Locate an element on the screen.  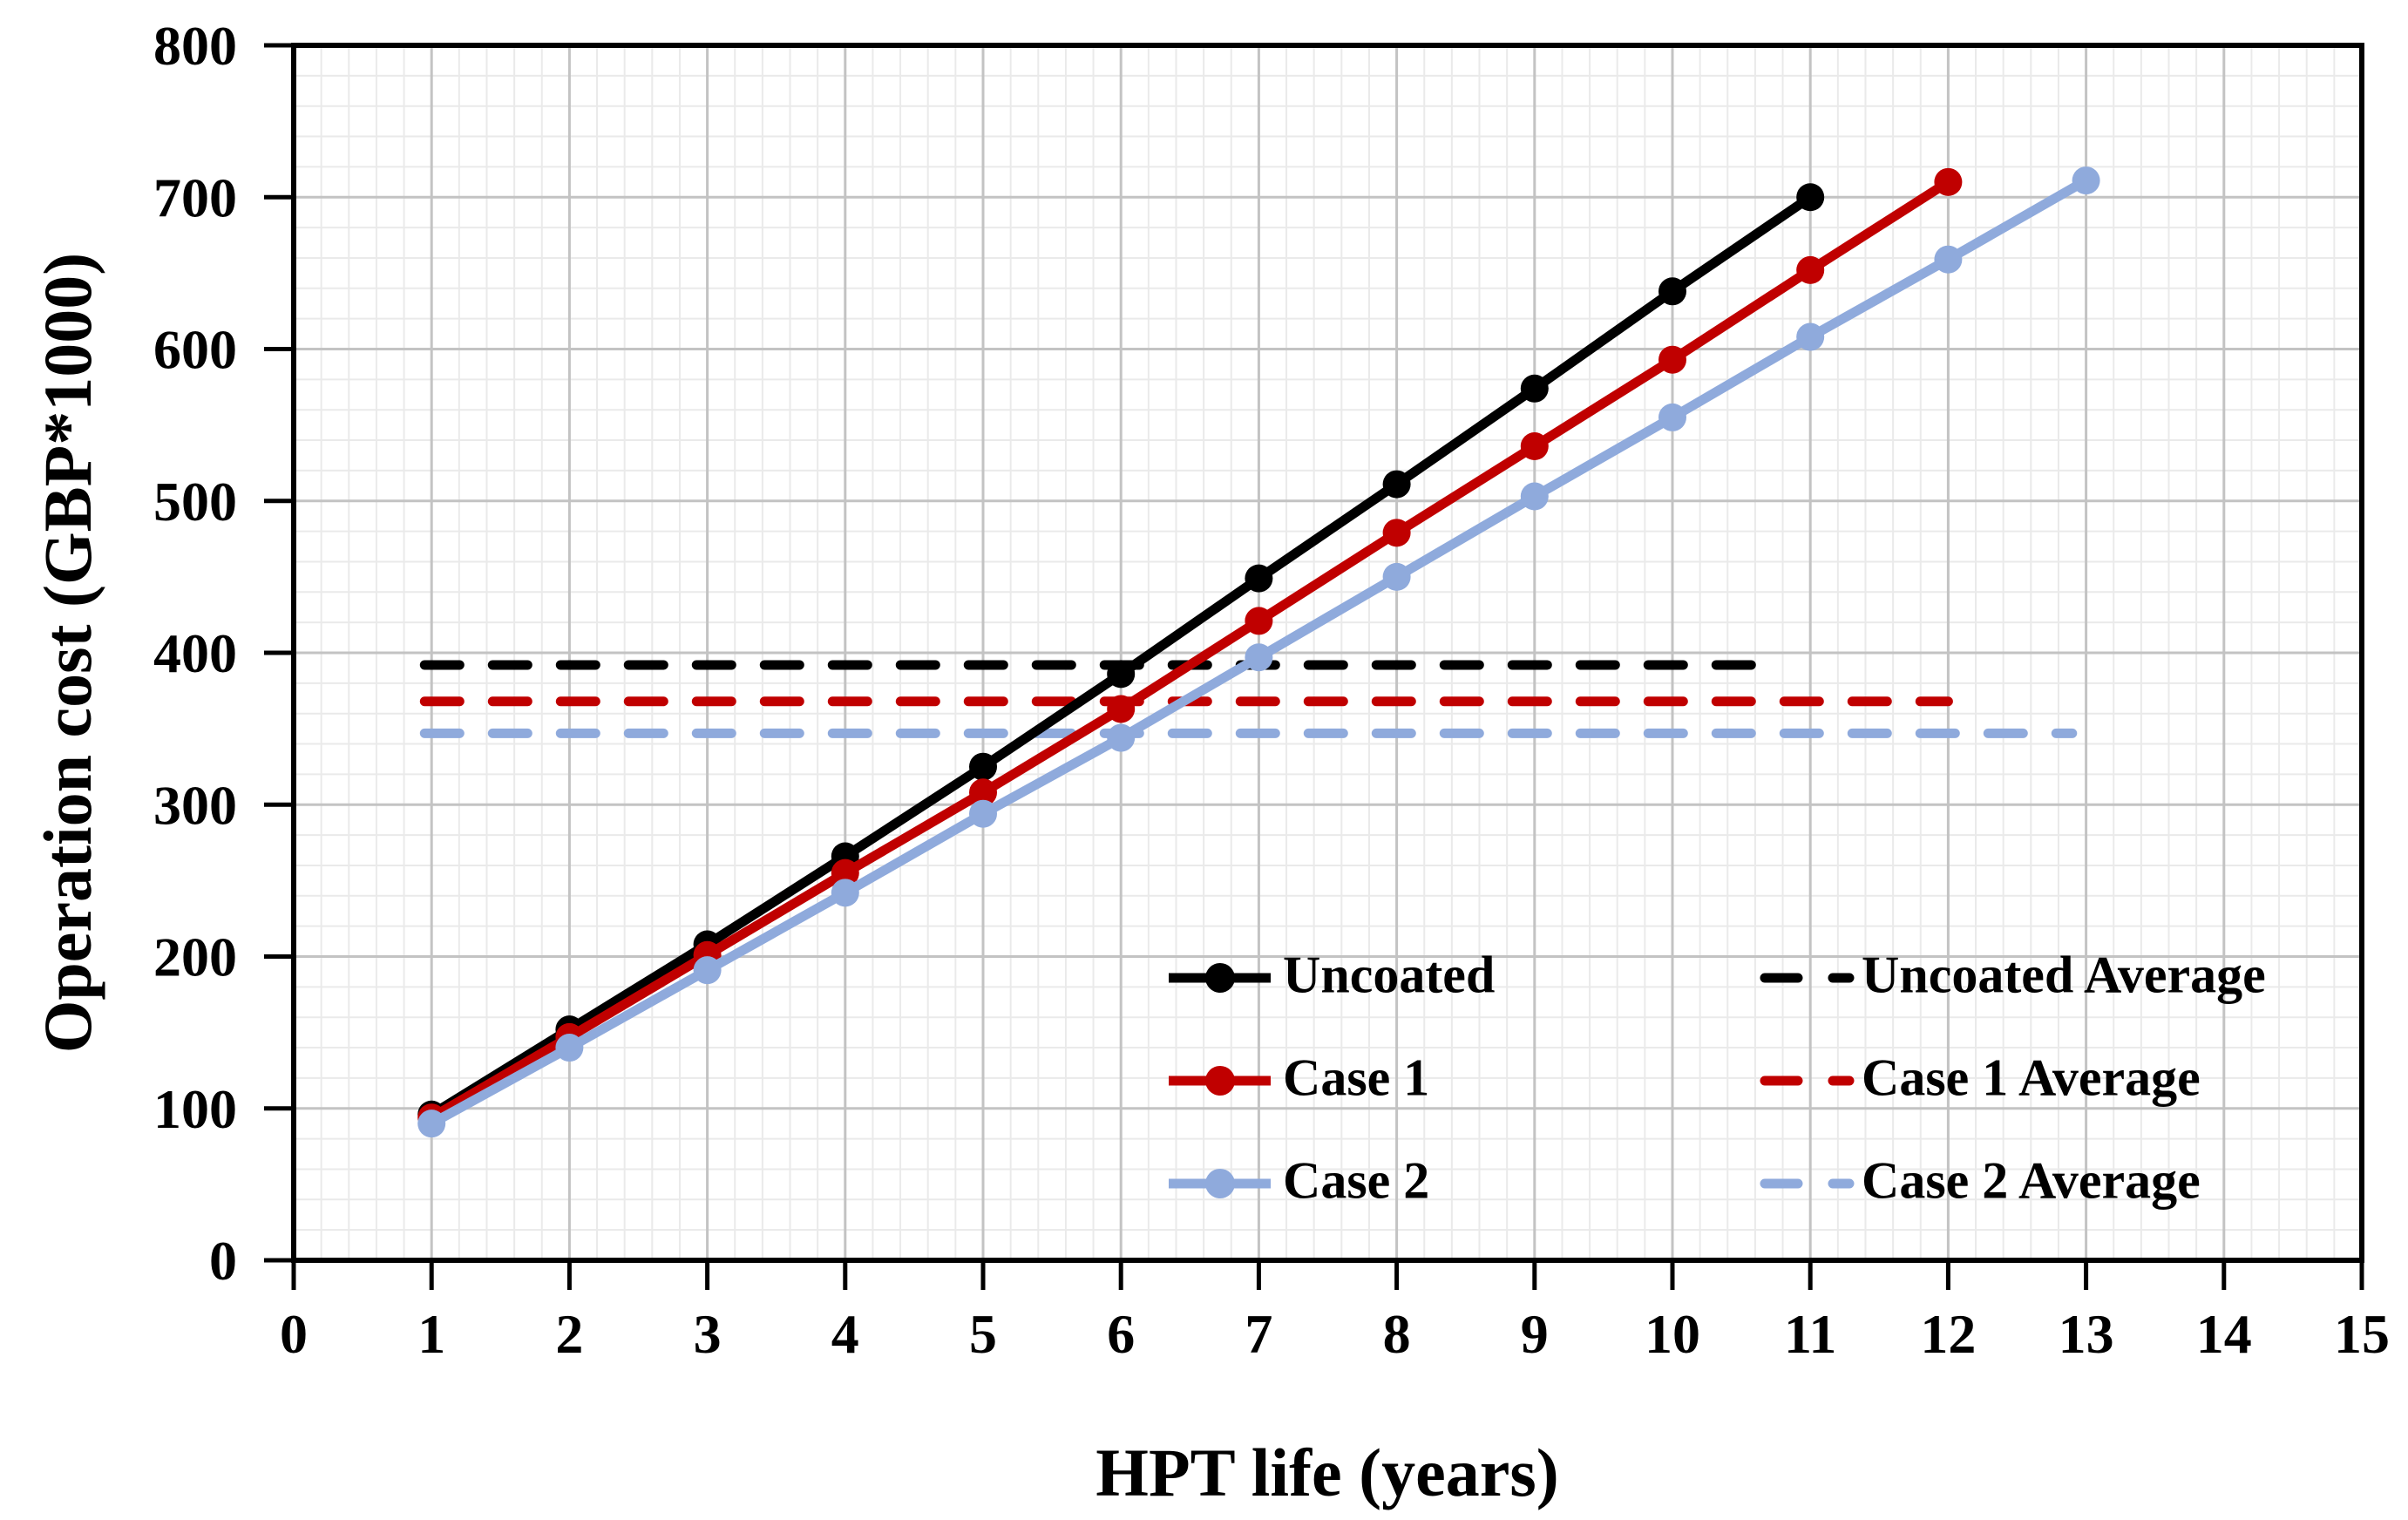
svg-text: 100 is located at coordinates (195, 1109).